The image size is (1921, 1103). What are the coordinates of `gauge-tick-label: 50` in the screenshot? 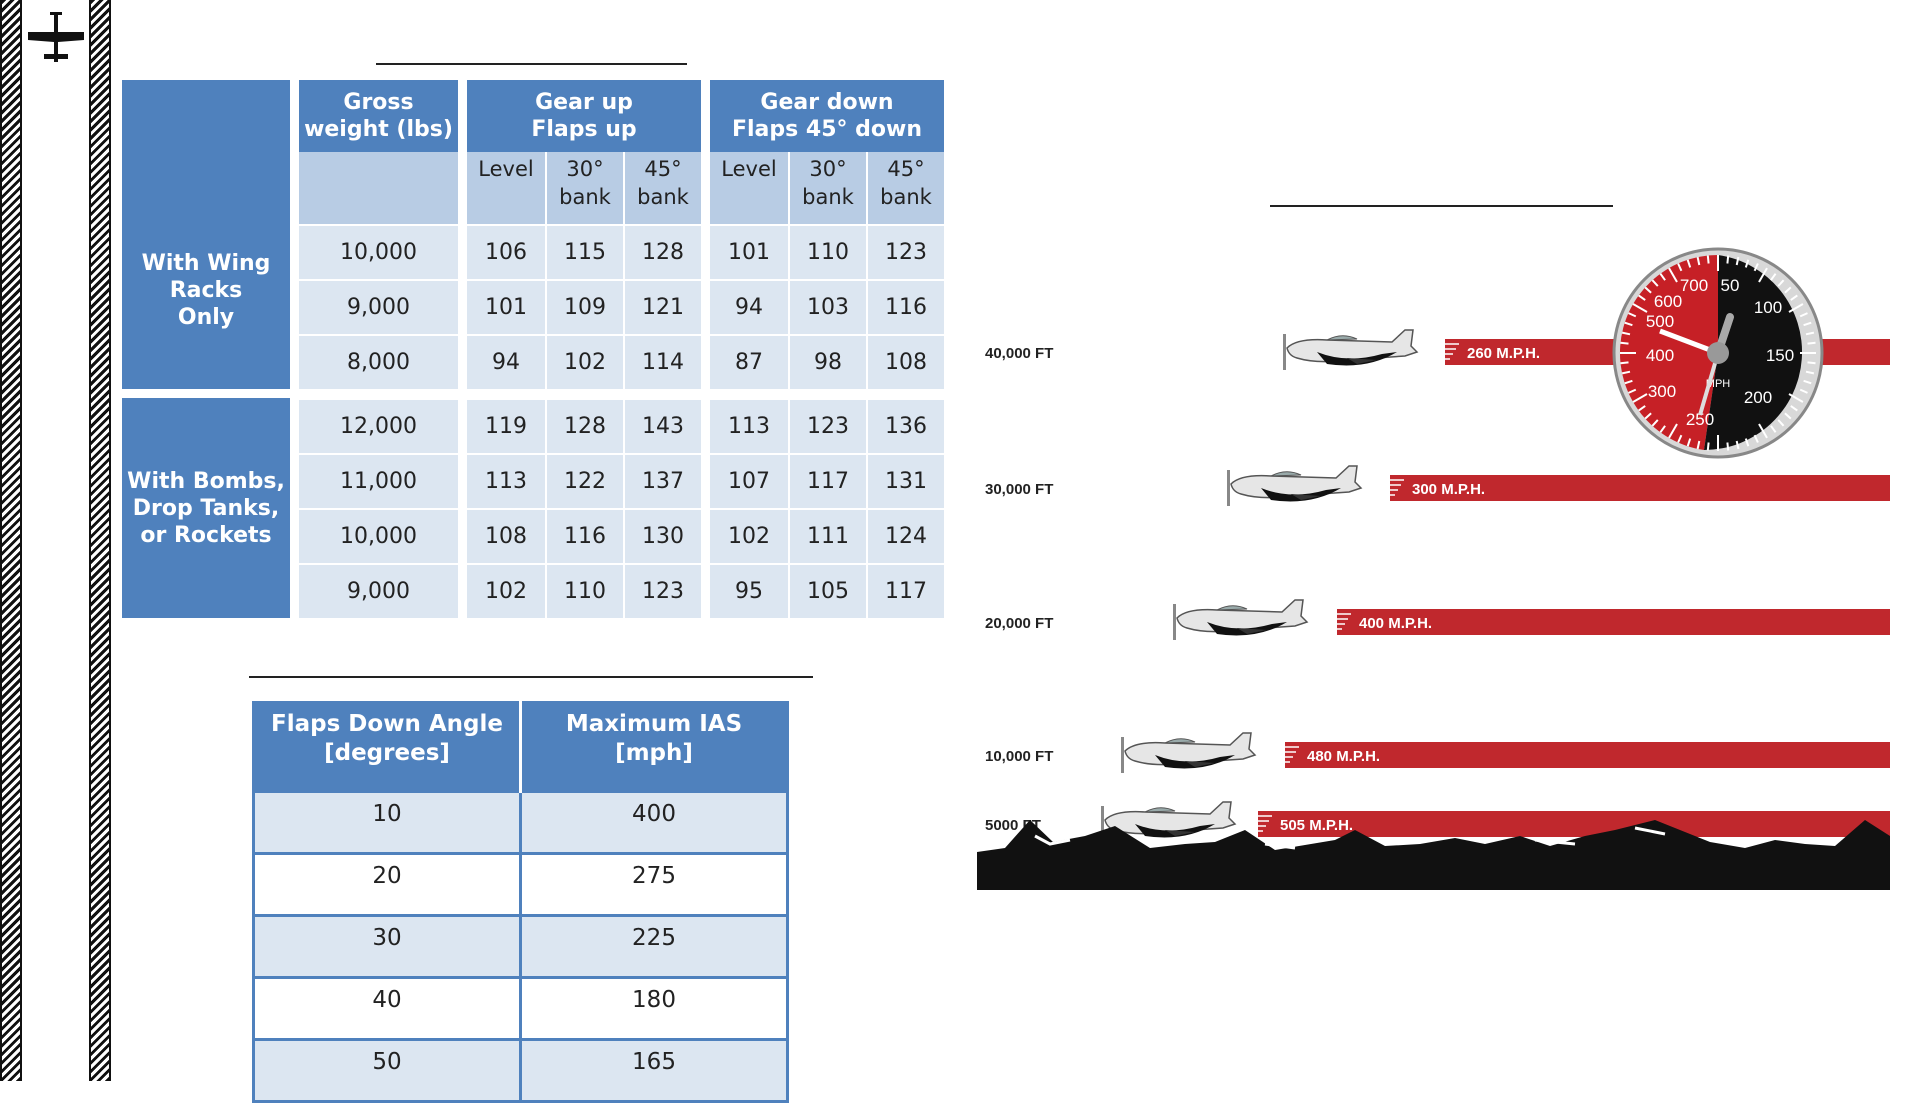 It's located at (1730, 285).